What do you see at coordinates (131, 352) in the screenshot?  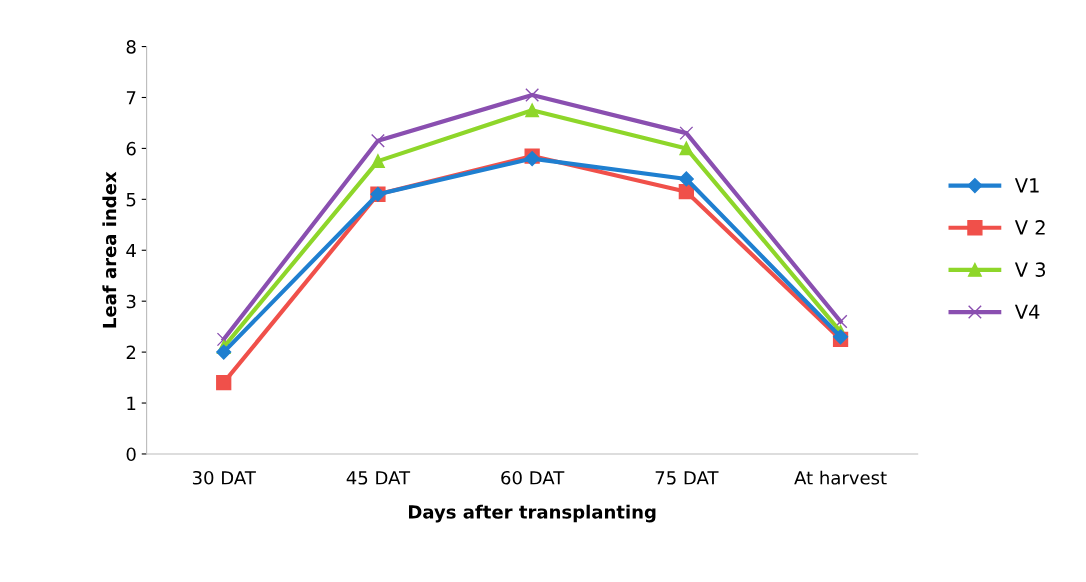 I see `y-tick-label: 2` at bounding box center [131, 352].